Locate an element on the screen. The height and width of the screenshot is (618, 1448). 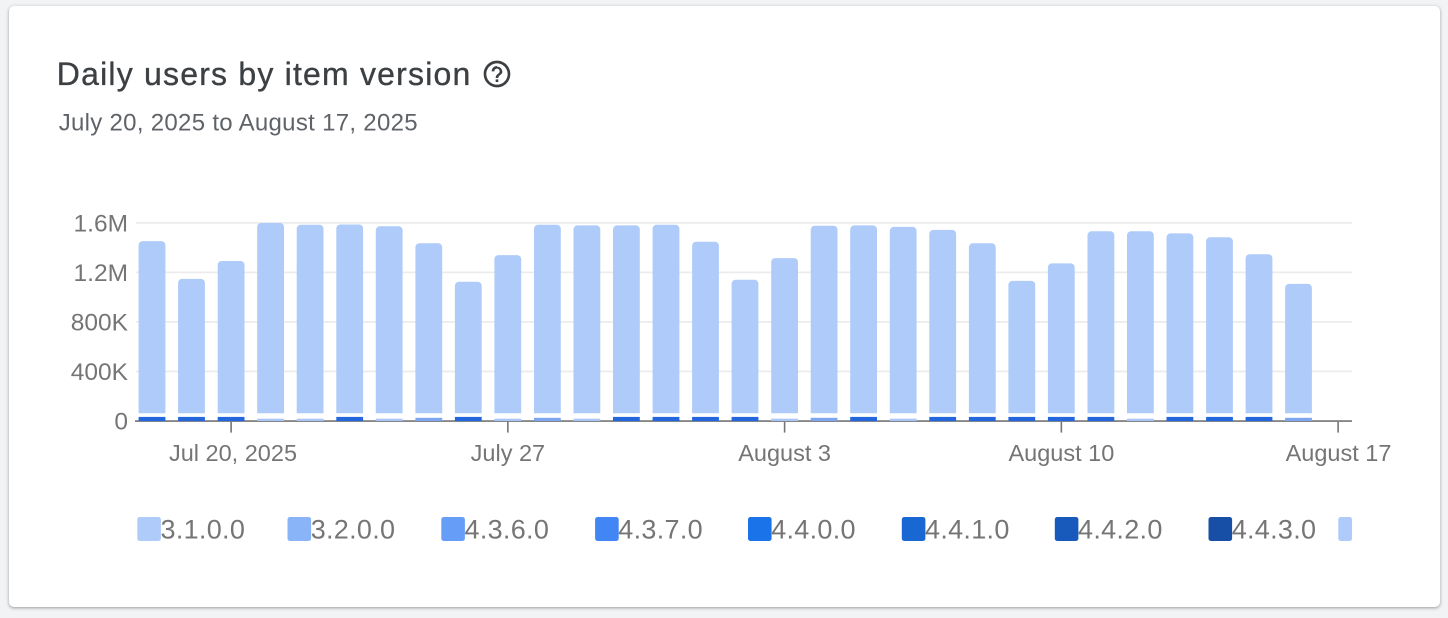
svg-text: 3.2.0.0 is located at coordinates (353, 530).